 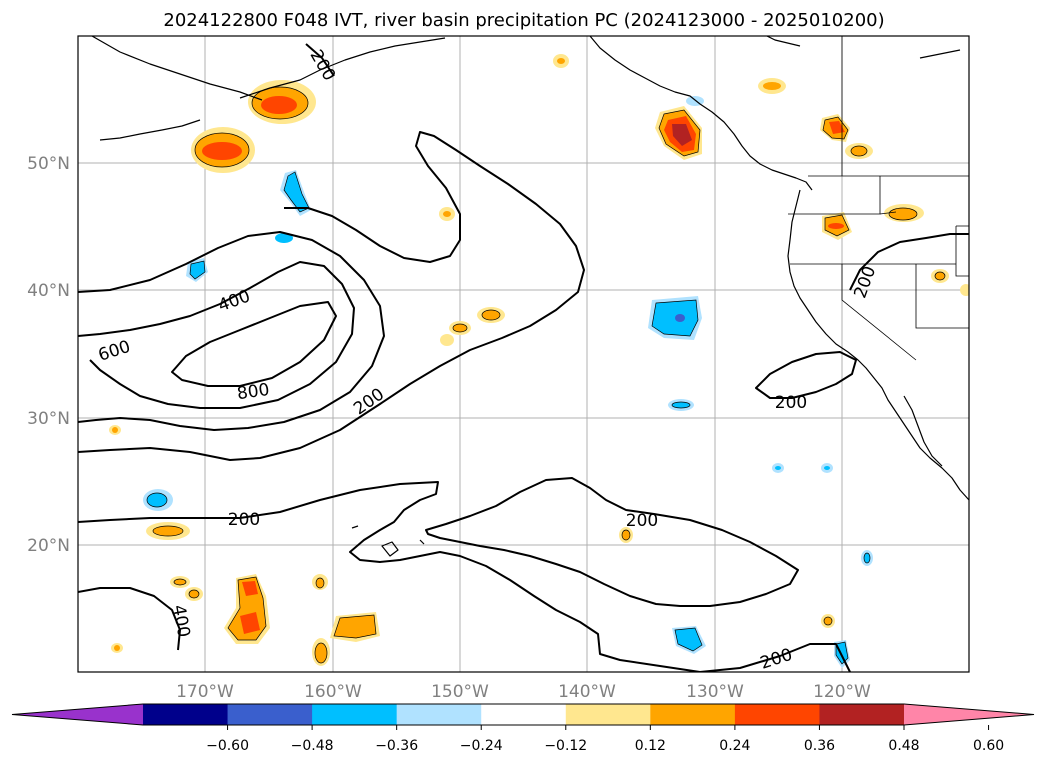 I want to click on lat-label-20n: 20°N, so click(x=48, y=546).